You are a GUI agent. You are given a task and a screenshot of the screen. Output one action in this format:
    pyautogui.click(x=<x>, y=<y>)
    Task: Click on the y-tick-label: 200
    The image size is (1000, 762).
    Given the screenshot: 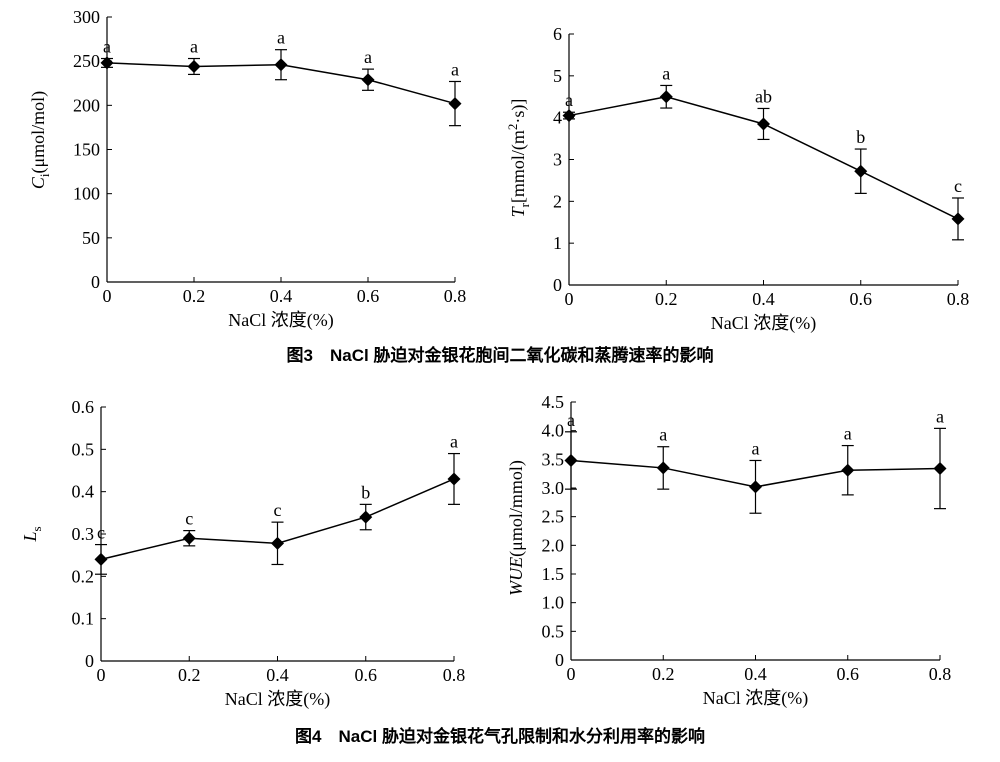 What is the action you would take?
    pyautogui.click(x=86, y=105)
    